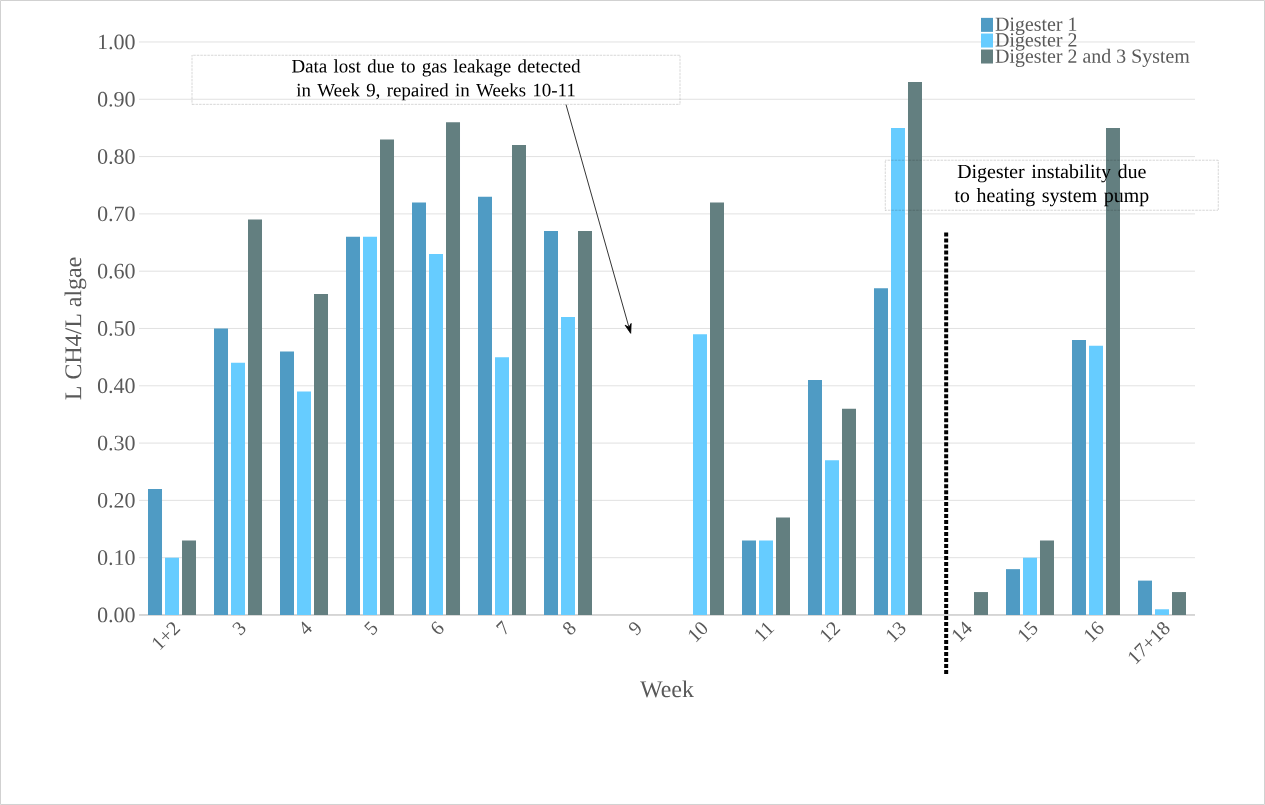  I want to click on x-axis-title: Week, so click(667, 689).